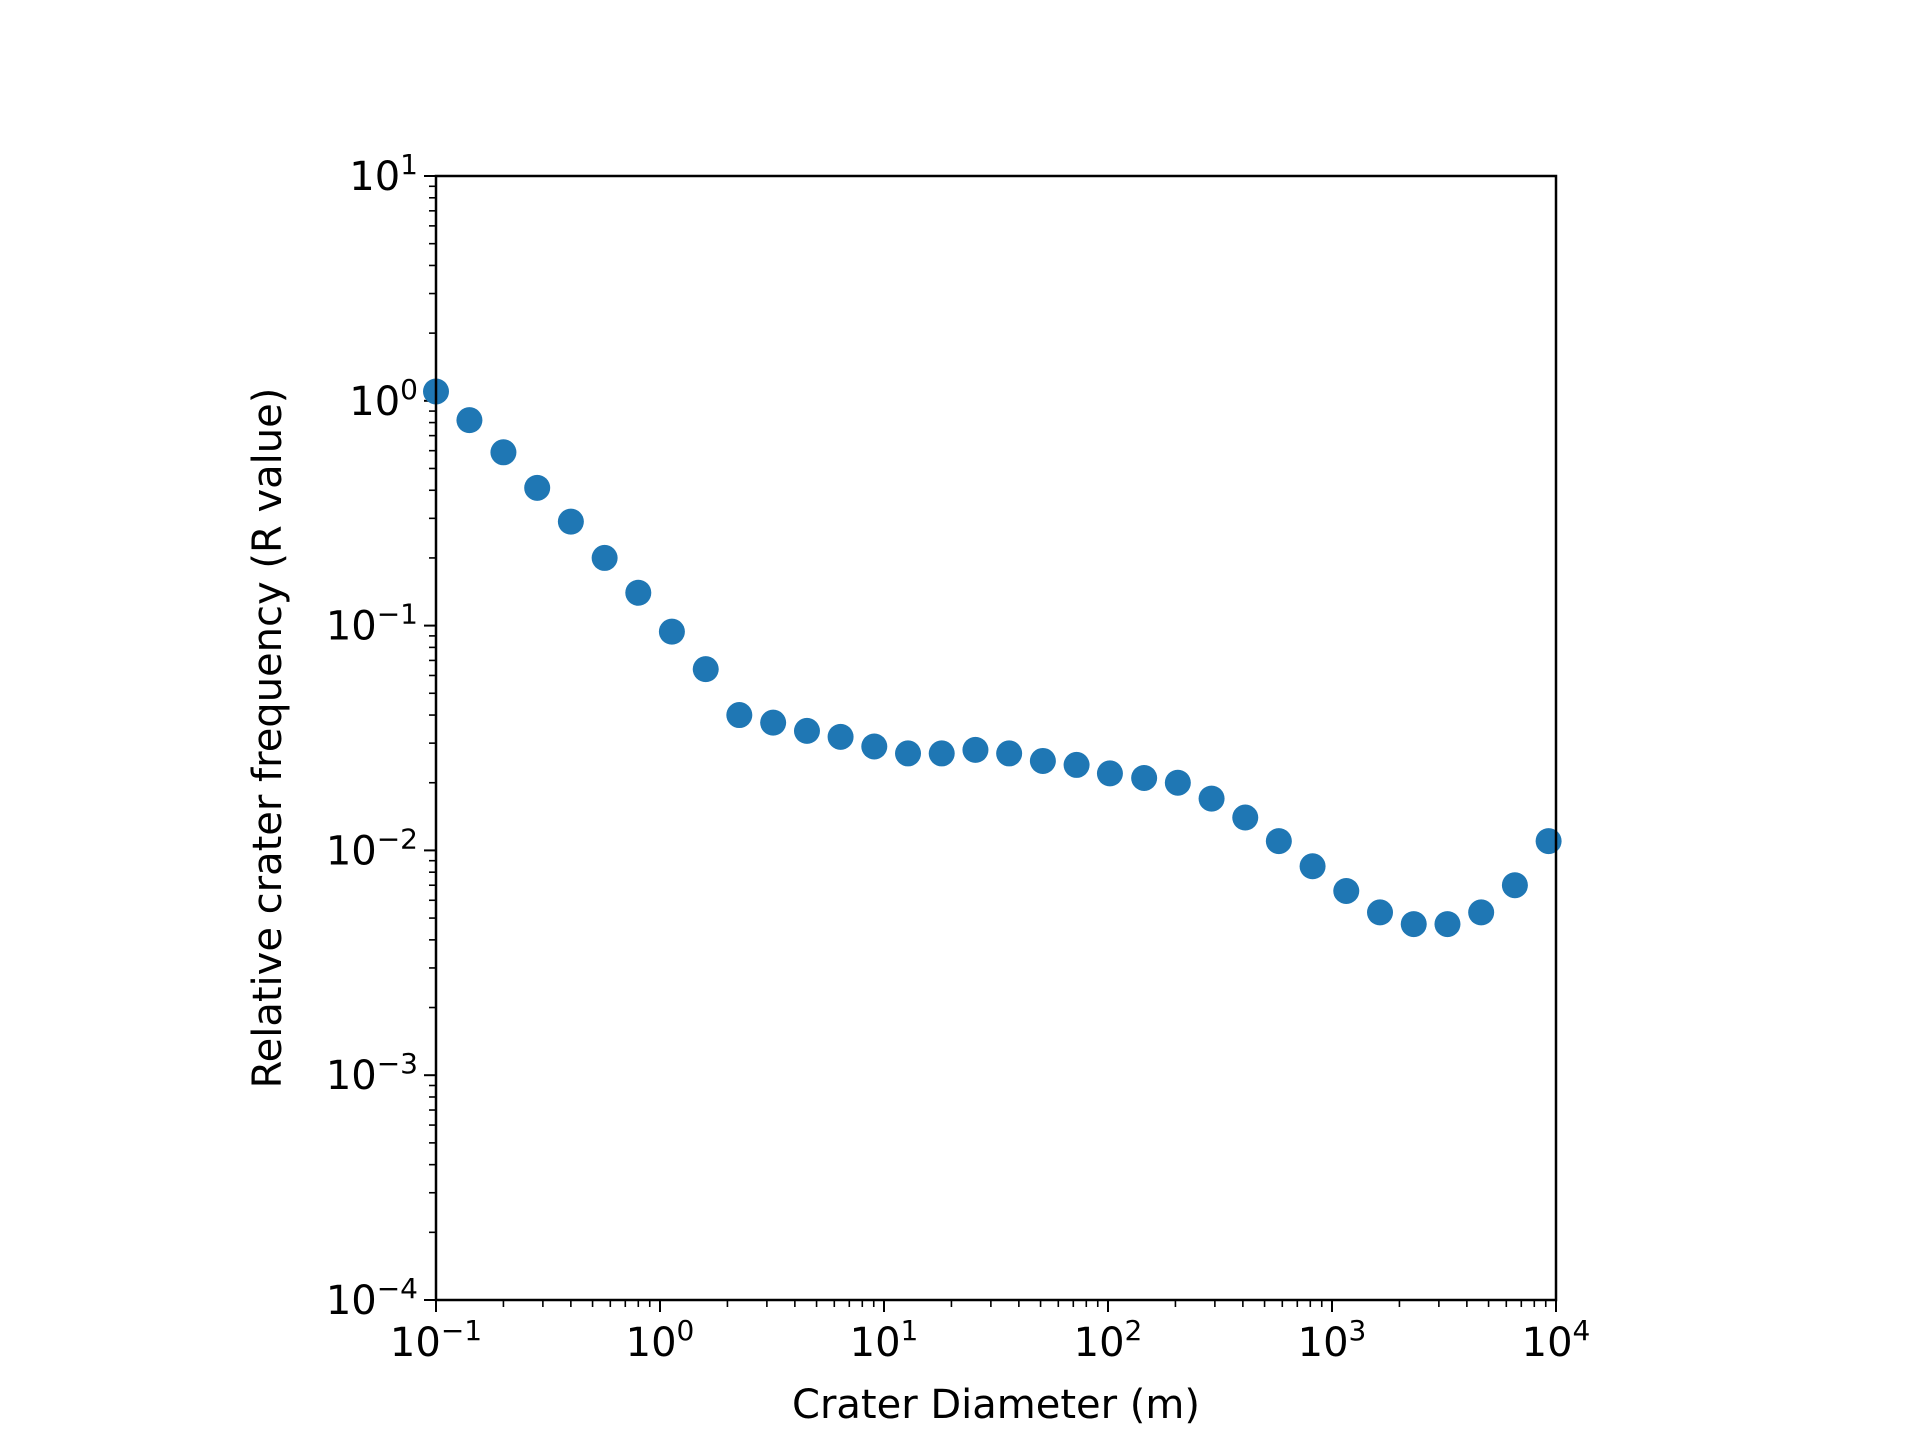 This screenshot has width=1920, height=1440. What do you see at coordinates (884, 1340) in the screenshot?
I see `x-tick-label: 10¹` at bounding box center [884, 1340].